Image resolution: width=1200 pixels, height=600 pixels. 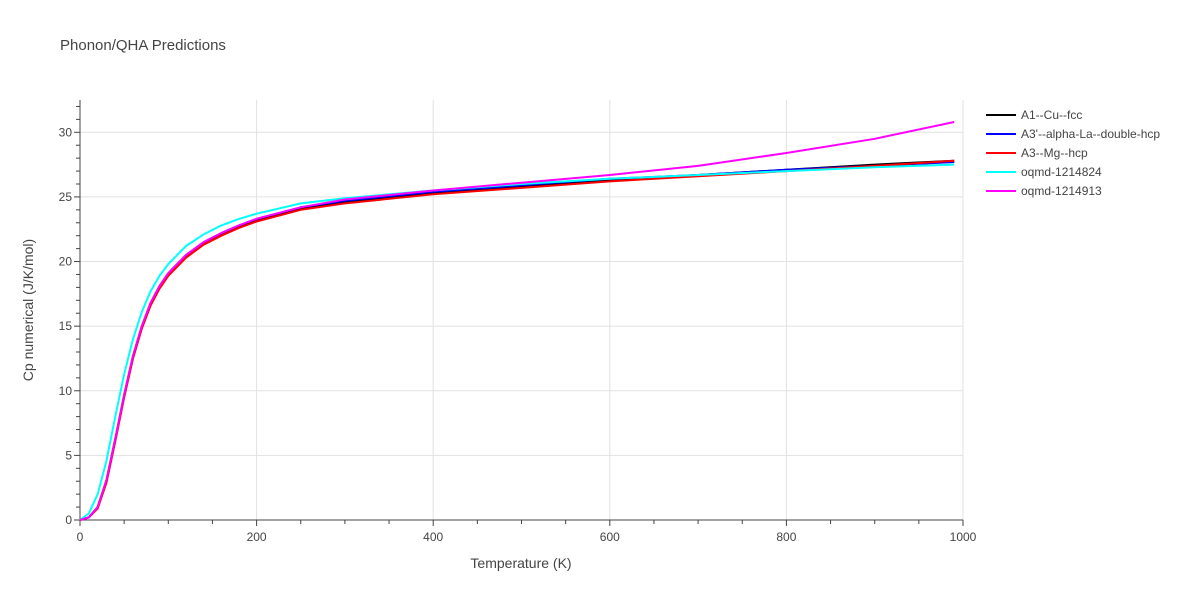 I want to click on y-tick-label: 30, so click(x=66, y=132).